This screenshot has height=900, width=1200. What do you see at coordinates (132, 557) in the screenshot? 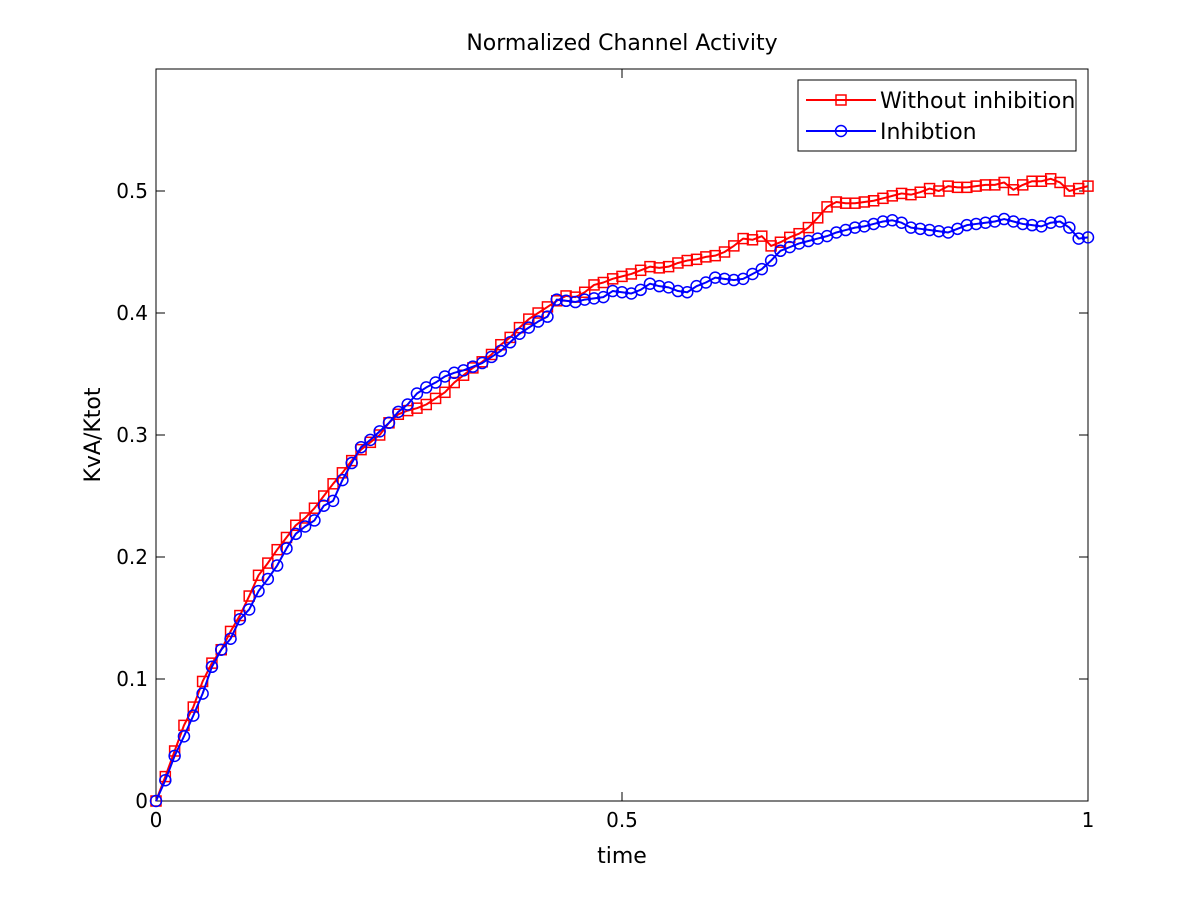
I see `y-tick-label: 0.2` at bounding box center [132, 557].